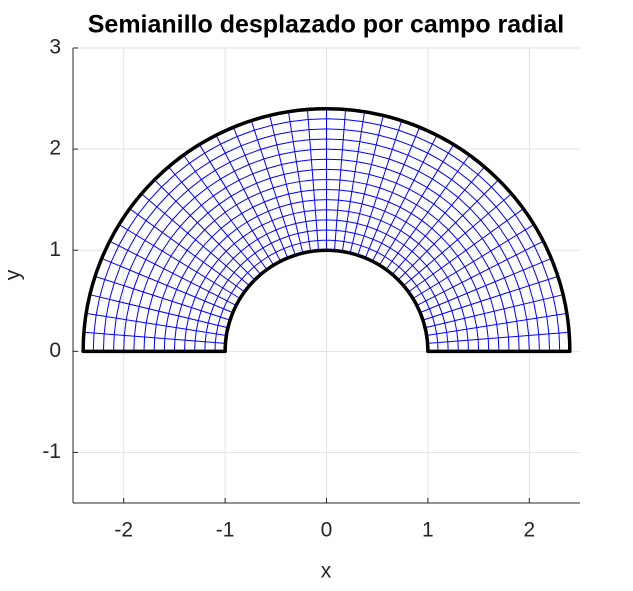  I want to click on y-tick-label: -1, so click(51, 451).